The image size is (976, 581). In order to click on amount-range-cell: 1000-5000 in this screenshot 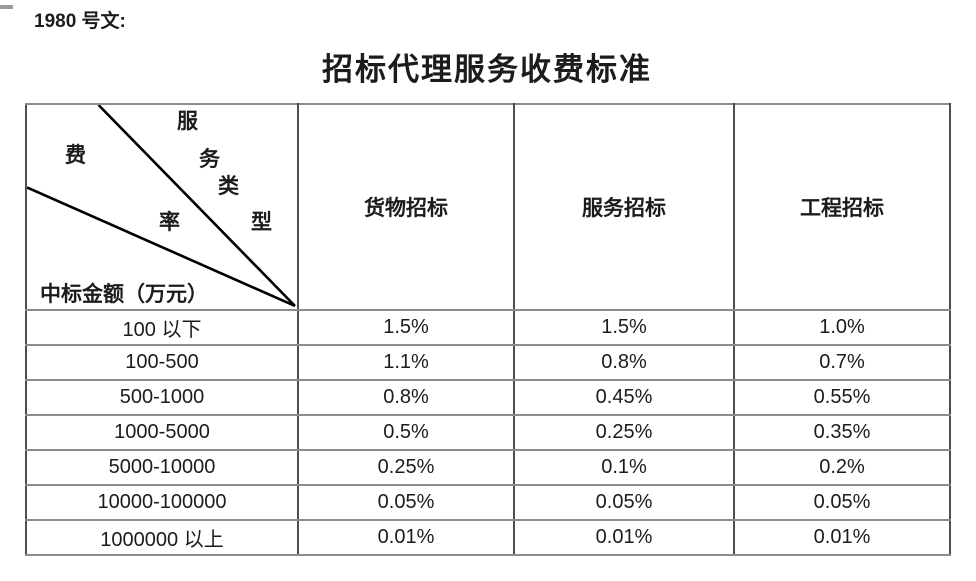, I will do `click(162, 432)`.